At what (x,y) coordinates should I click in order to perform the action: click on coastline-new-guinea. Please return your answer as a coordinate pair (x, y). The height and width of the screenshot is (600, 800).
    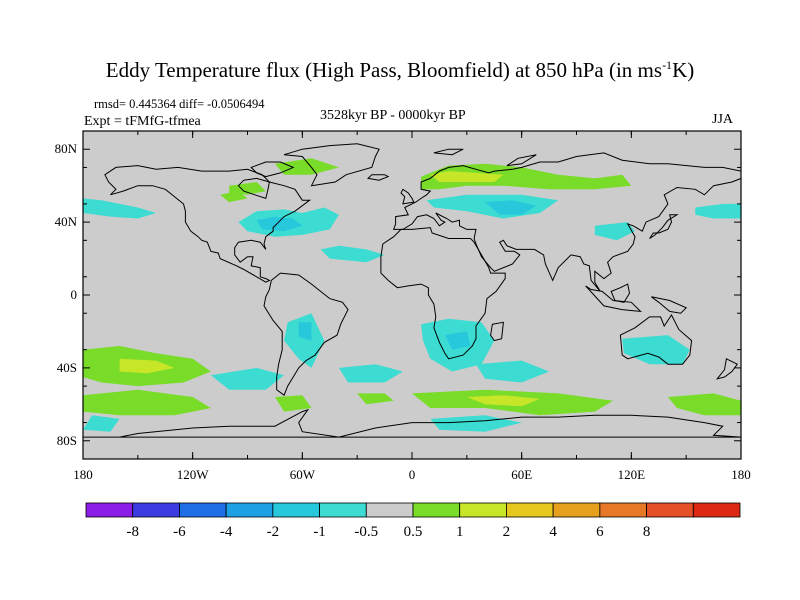
    Looking at the image, I should click on (669, 305).